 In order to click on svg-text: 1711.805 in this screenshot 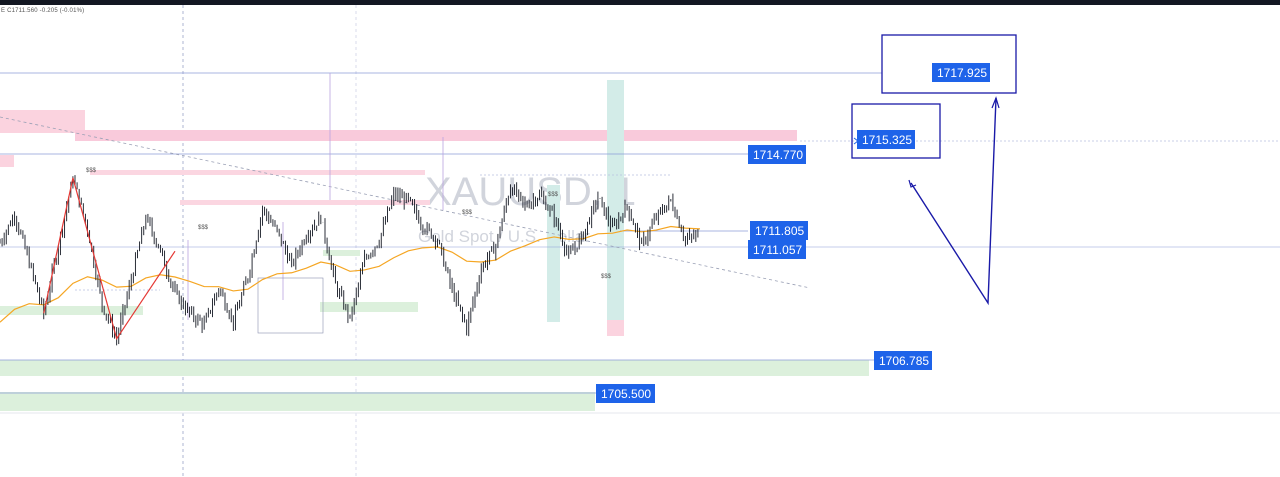, I will do `click(779, 231)`.